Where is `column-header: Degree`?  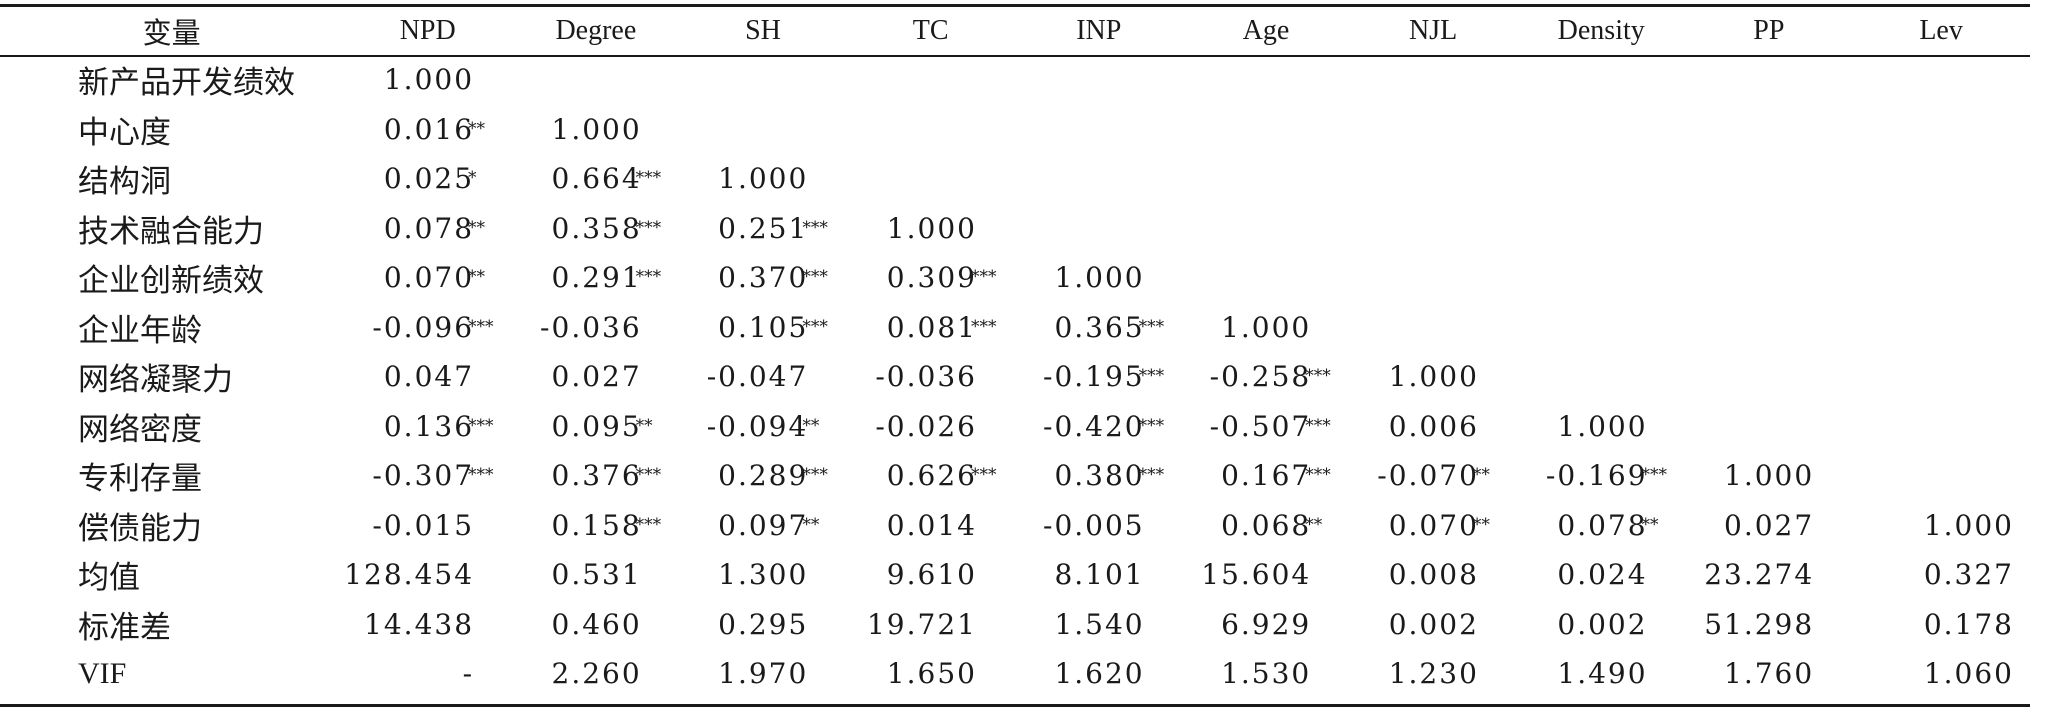 column-header: Degree is located at coordinates (596, 30).